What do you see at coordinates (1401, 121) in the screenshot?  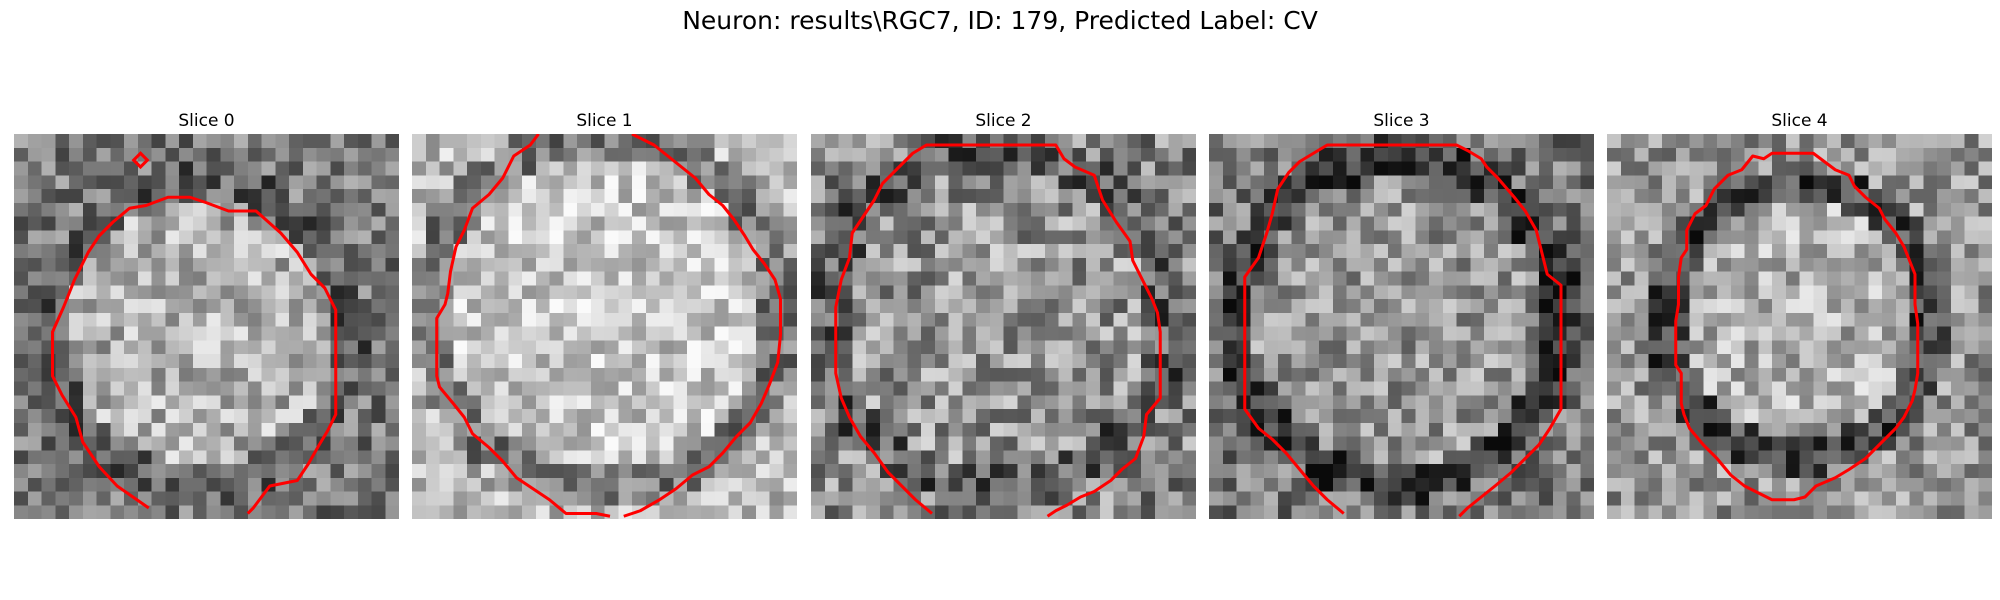 I see `slice-title-3: Slice 3` at bounding box center [1401, 121].